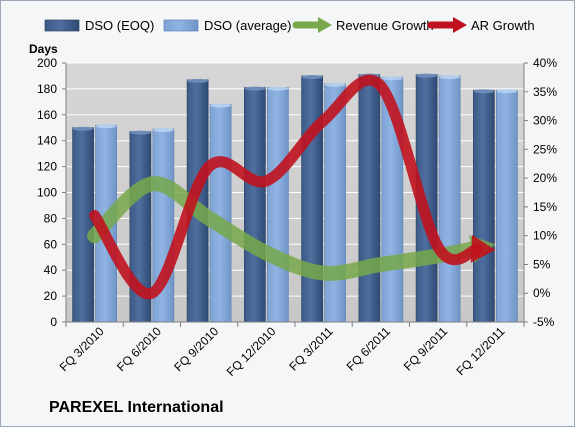  I want to click on x-tick-label: FQ 12/2010, so click(251, 351).